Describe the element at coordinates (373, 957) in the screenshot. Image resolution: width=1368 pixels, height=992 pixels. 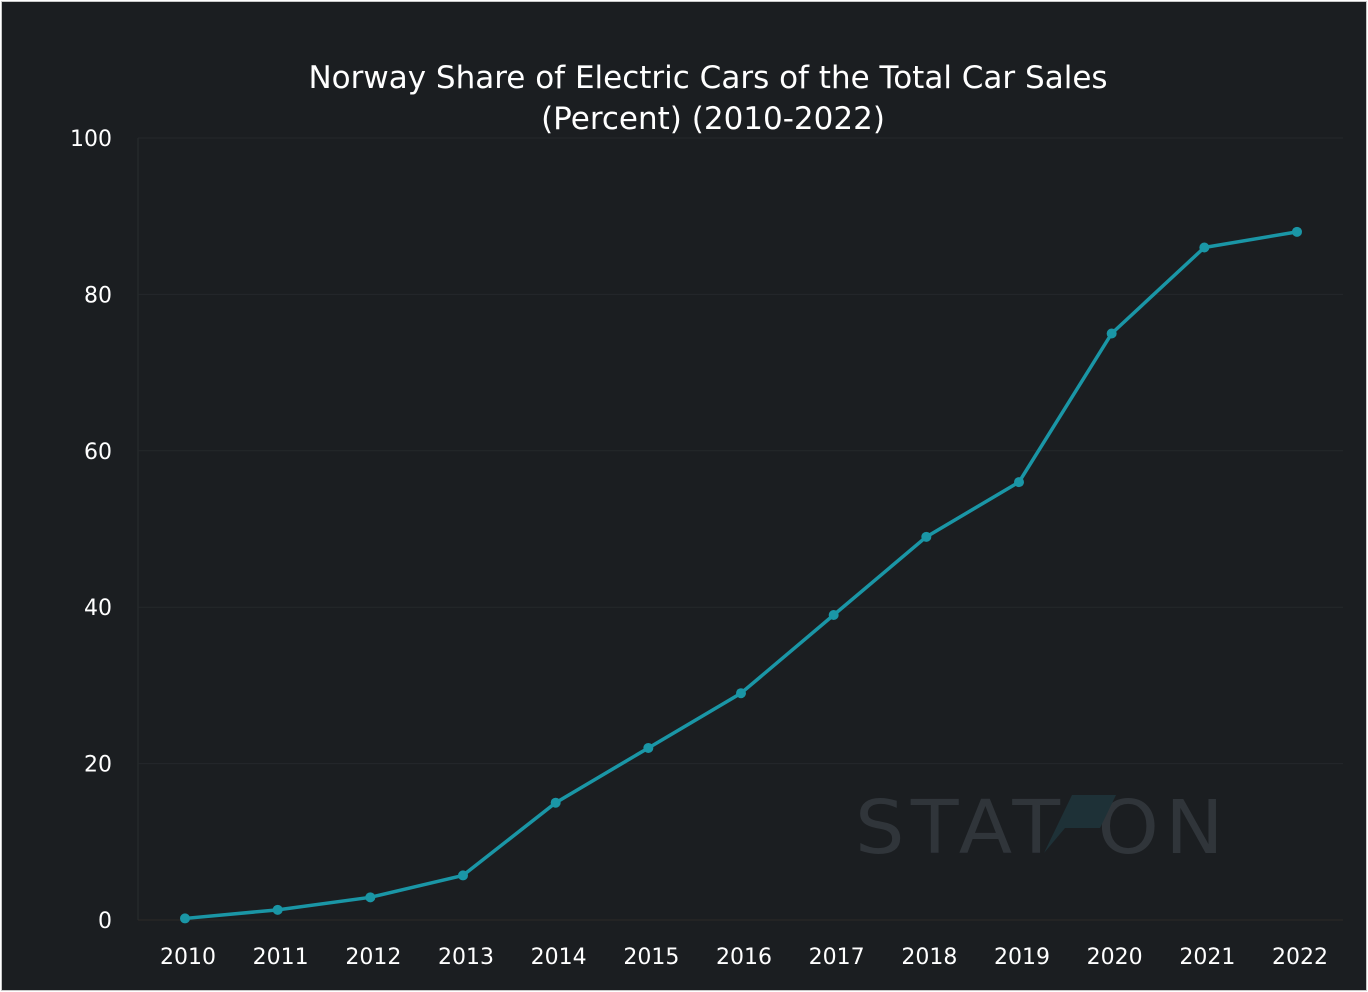
I see `x-tick-label: 2012` at that location.